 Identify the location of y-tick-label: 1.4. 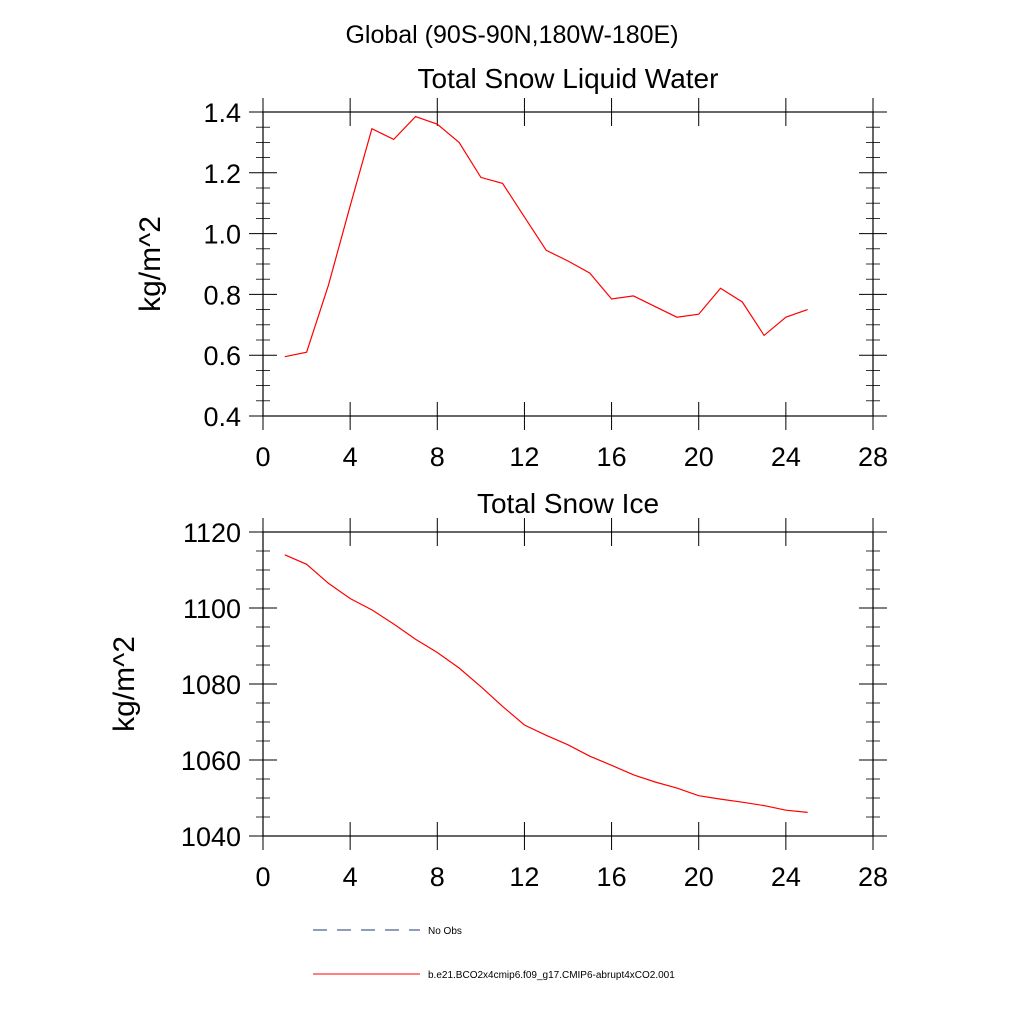
(222, 113).